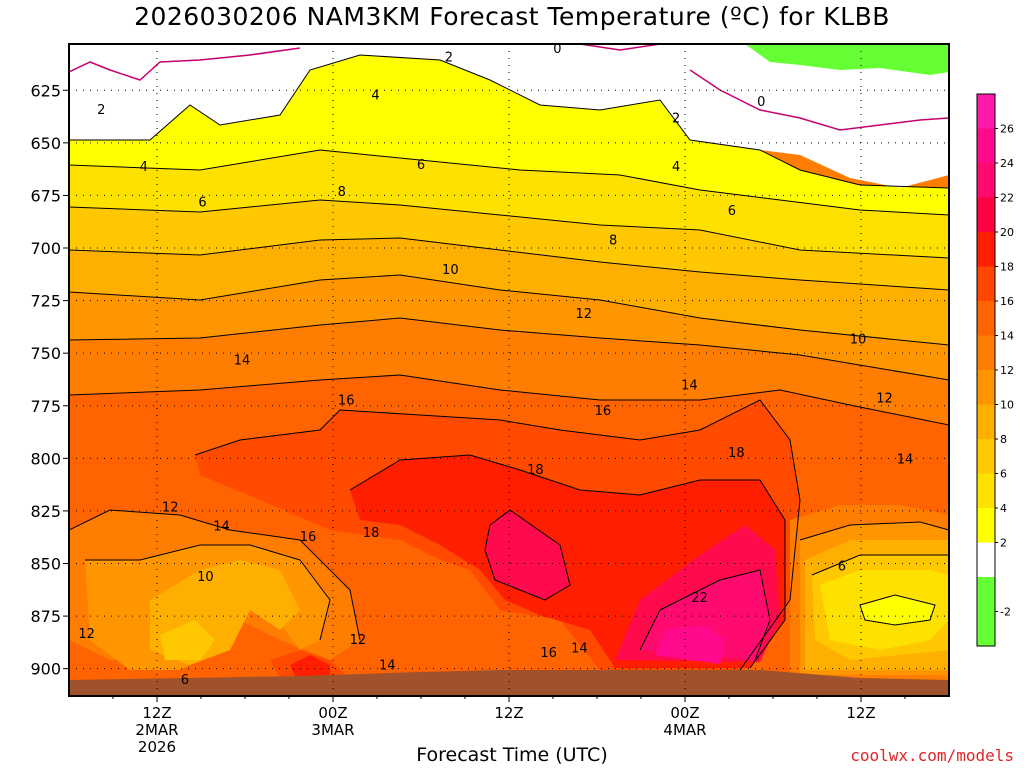 The height and width of the screenshot is (768, 1024). What do you see at coordinates (187, 640) in the screenshot?
I see `band-6-8-low` at bounding box center [187, 640].